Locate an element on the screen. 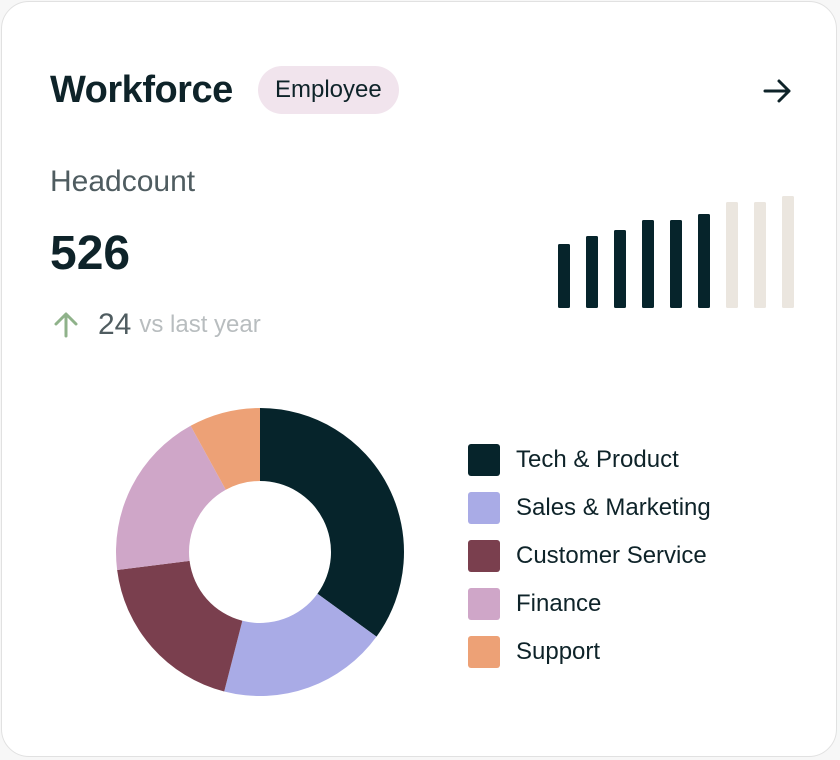 The image size is (840, 760). legend-item-support: Support is located at coordinates (589, 652).